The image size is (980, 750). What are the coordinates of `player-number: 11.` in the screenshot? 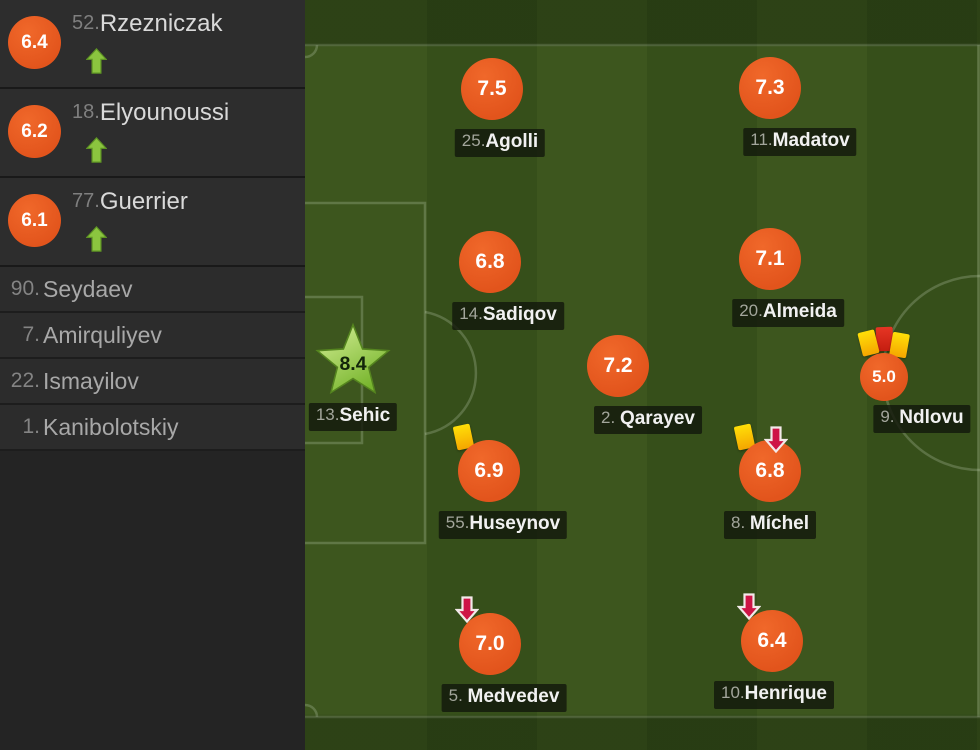 It's located at (761, 139).